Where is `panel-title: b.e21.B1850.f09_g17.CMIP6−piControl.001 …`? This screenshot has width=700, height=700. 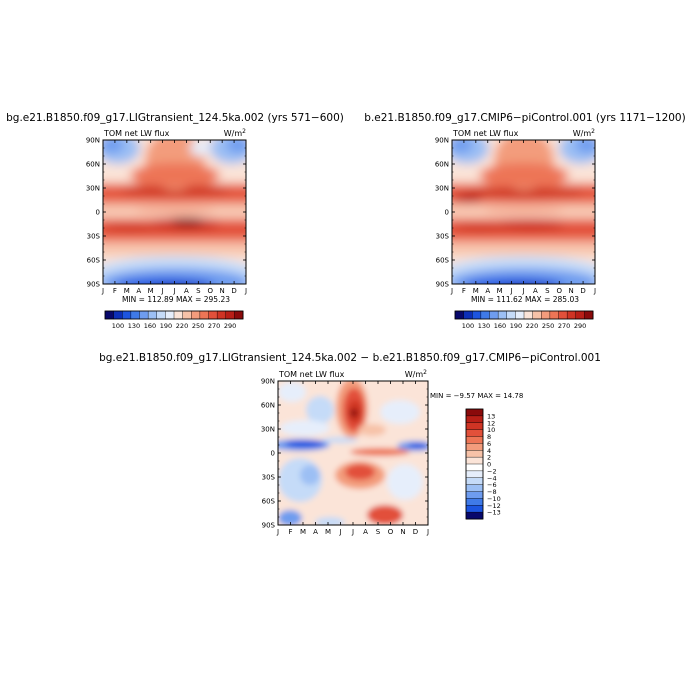 panel-title: b.e21.B1850.f09_g17.CMIP6−piControl.001 … is located at coordinates (524, 118).